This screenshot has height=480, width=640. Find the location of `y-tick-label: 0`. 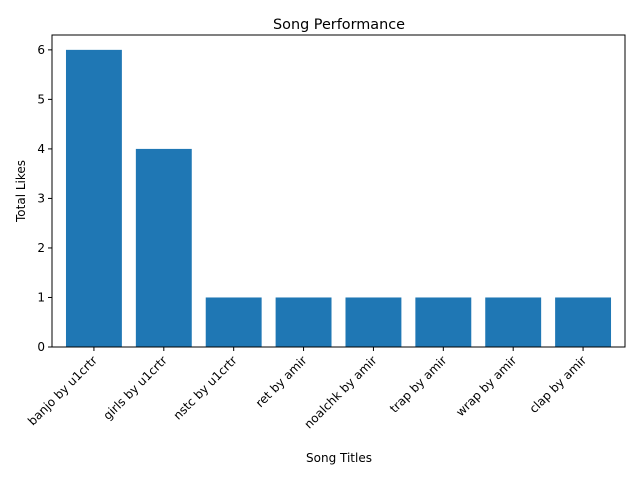

y-tick-label: 0 is located at coordinates (41, 347).